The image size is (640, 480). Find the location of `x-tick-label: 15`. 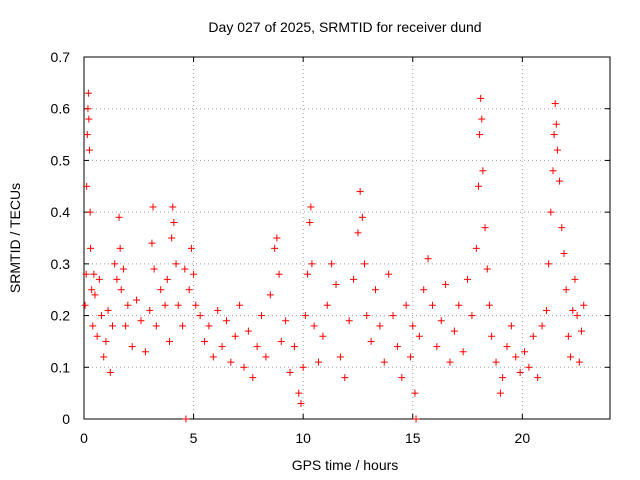

x-tick-label: 15 is located at coordinates (413, 438).